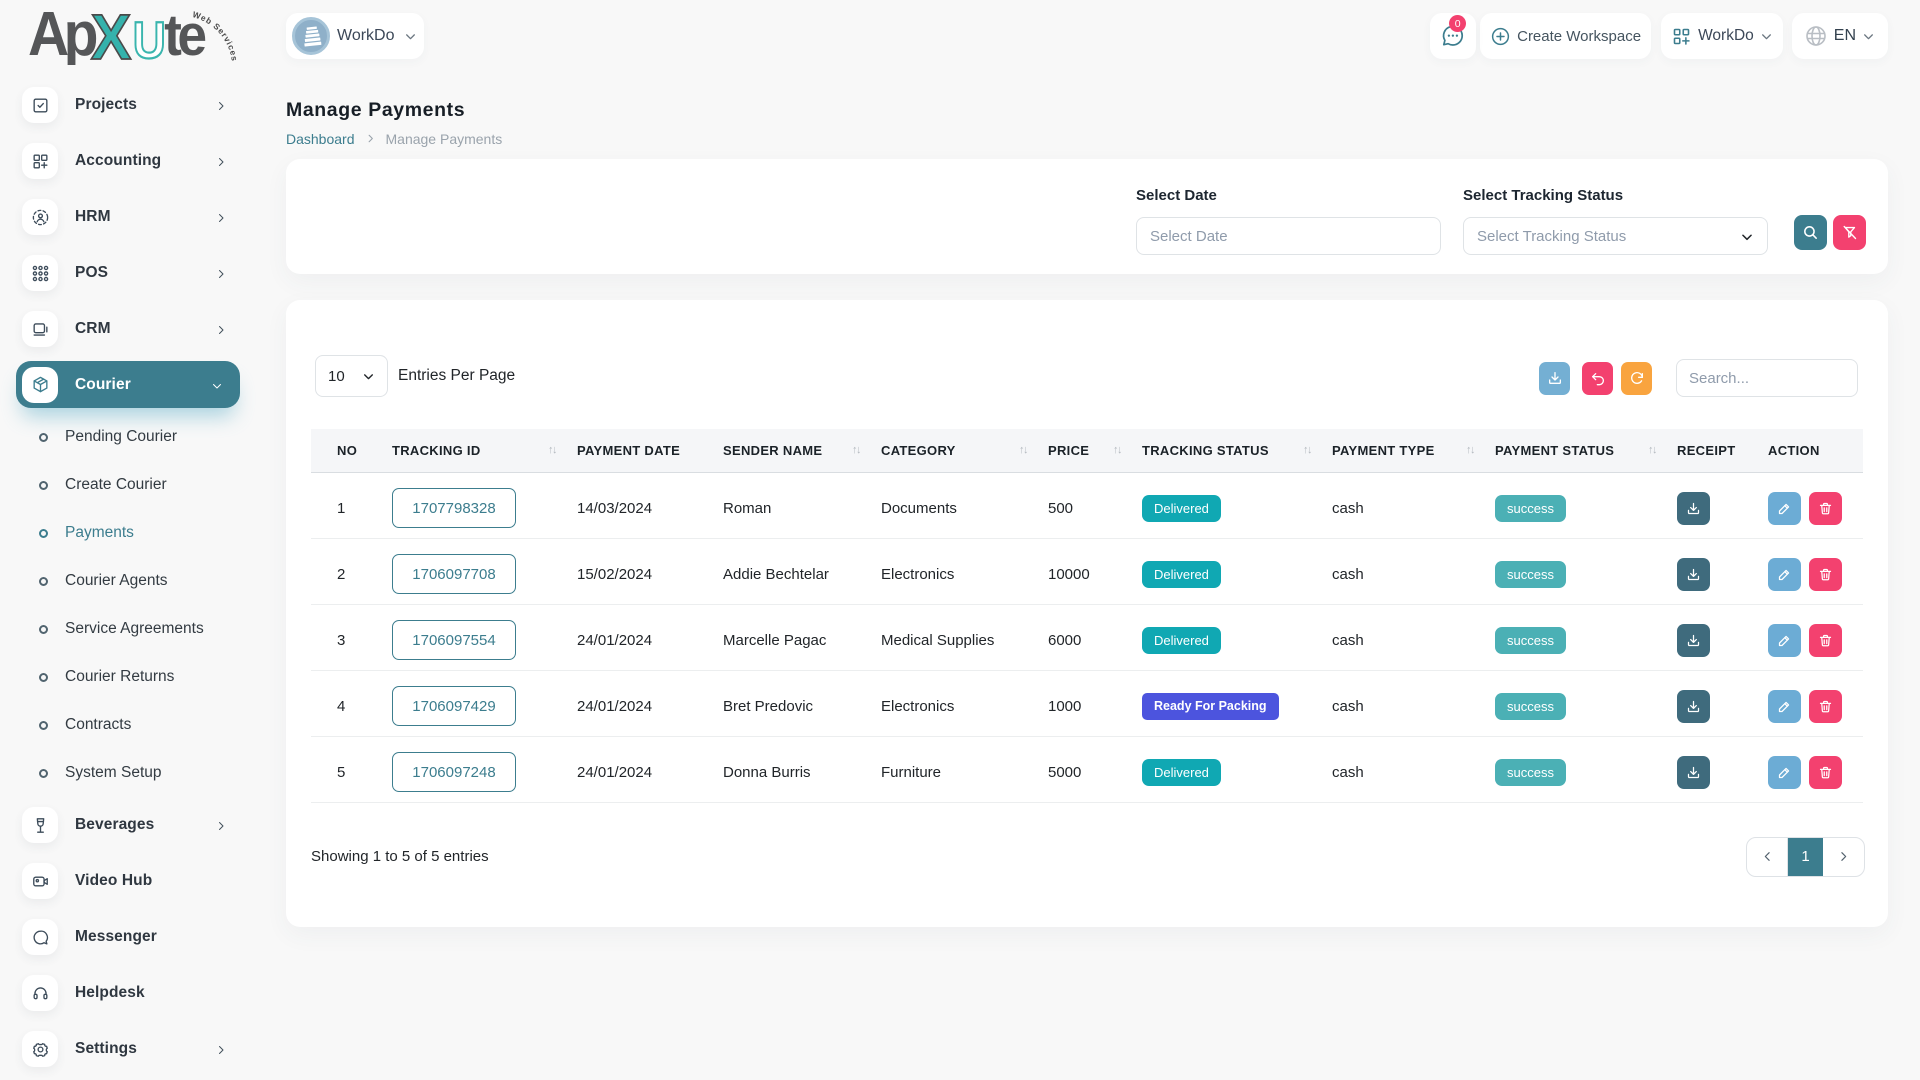  I want to click on svg-text: U, so click(149, 38).